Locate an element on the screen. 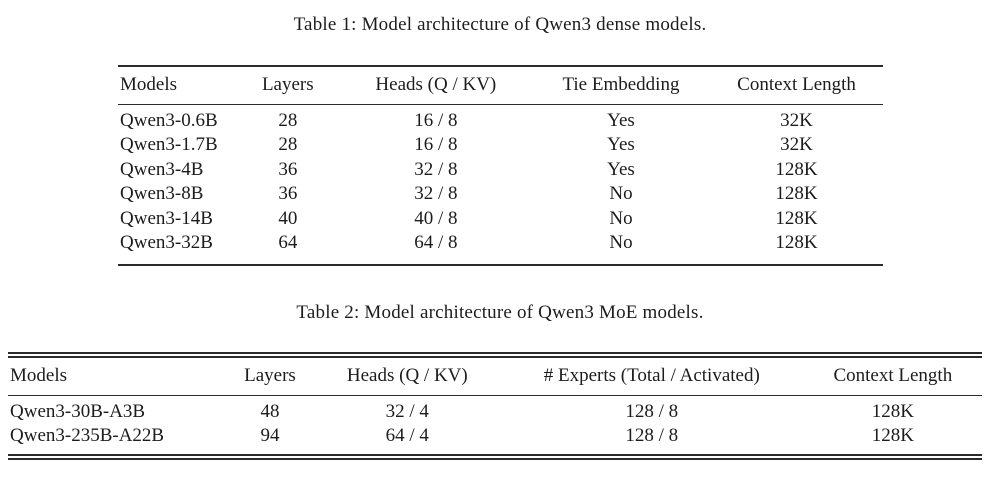 The image size is (1000, 482). table-row: Qwen3-1.7B 28 16 / 8 Yes 32K is located at coordinates (500, 145).